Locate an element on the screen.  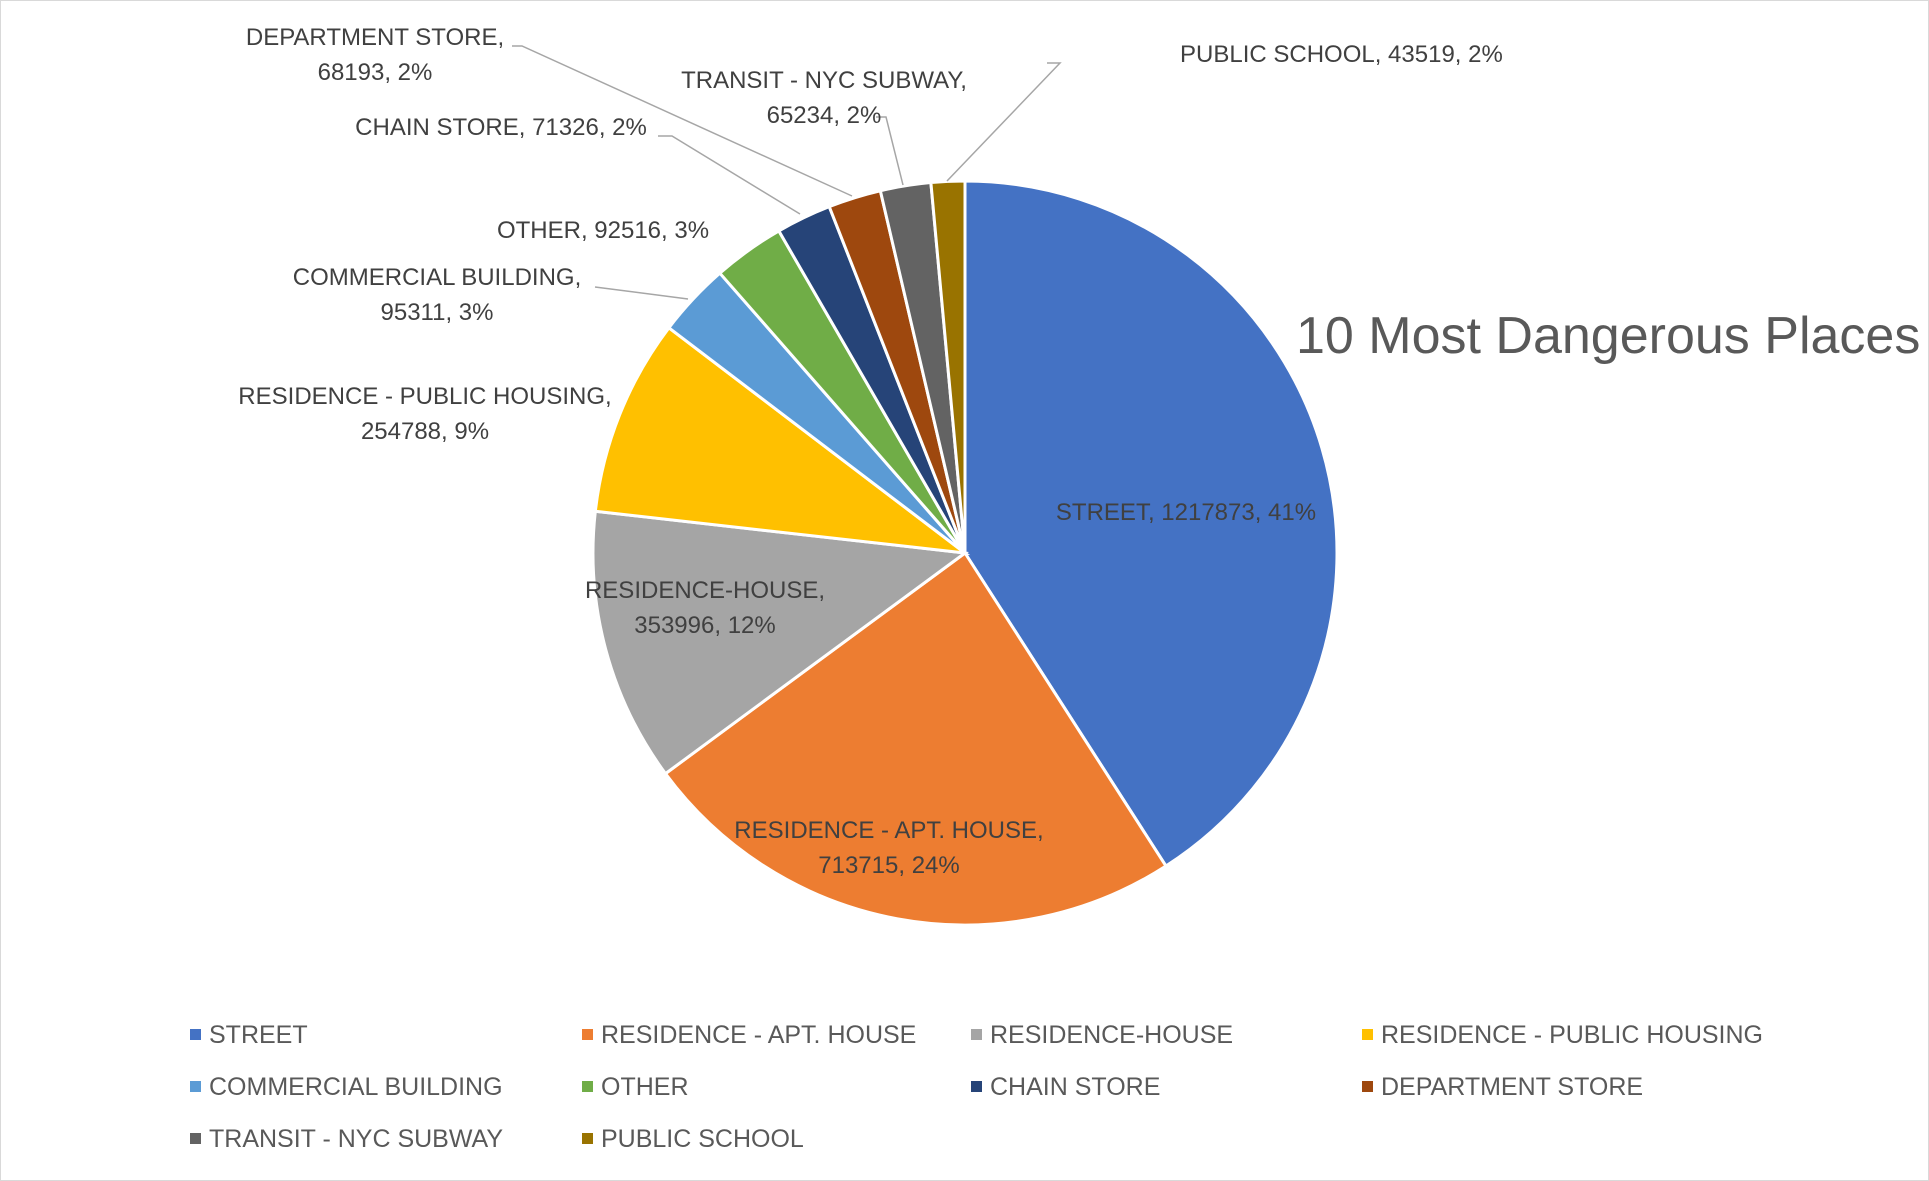
data-label: PUBLIC SCHOOL, 43519, 2% is located at coordinates (1341, 54).